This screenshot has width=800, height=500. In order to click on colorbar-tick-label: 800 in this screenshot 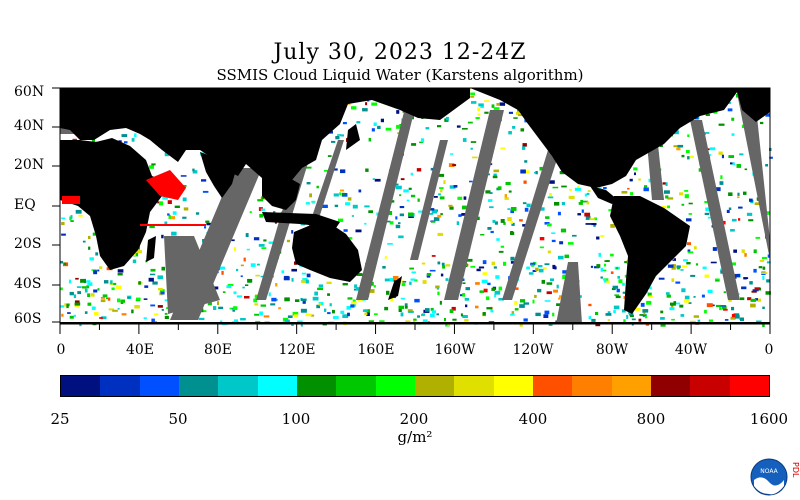, I will do `click(651, 419)`.